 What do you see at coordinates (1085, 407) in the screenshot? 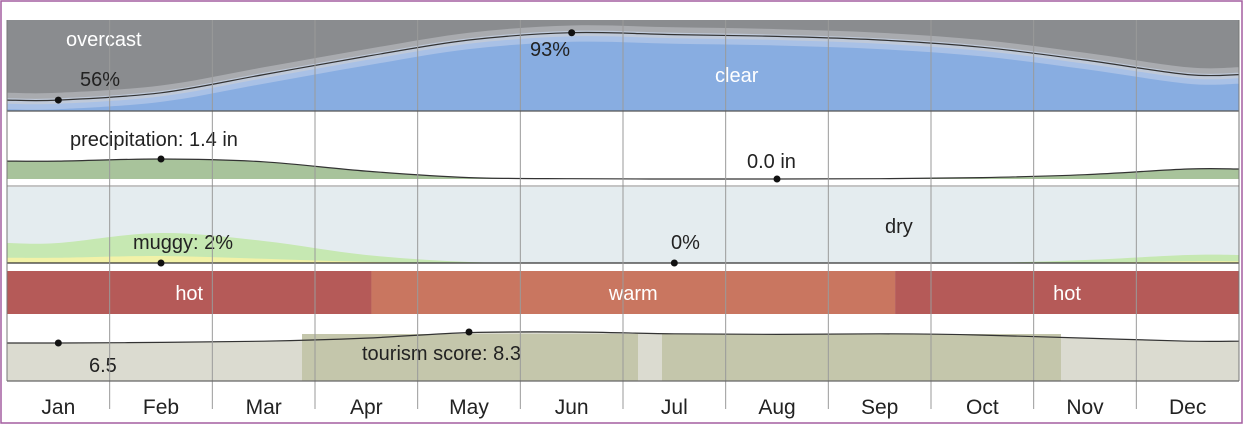
I see `month-label-nov: Nov` at bounding box center [1085, 407].